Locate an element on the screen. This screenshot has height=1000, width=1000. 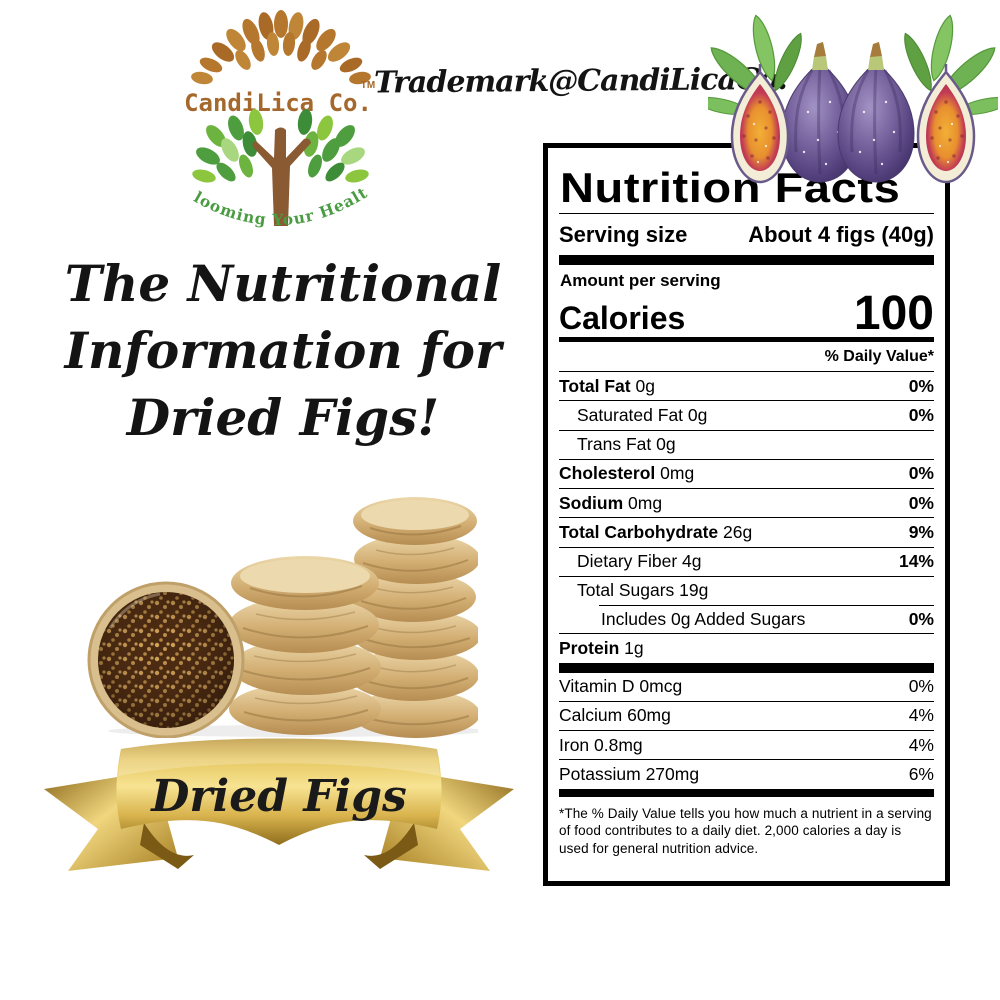
nutrient-row-dietary-fiber: Dietary Fiber 4g 14% is located at coordinates (746, 561).